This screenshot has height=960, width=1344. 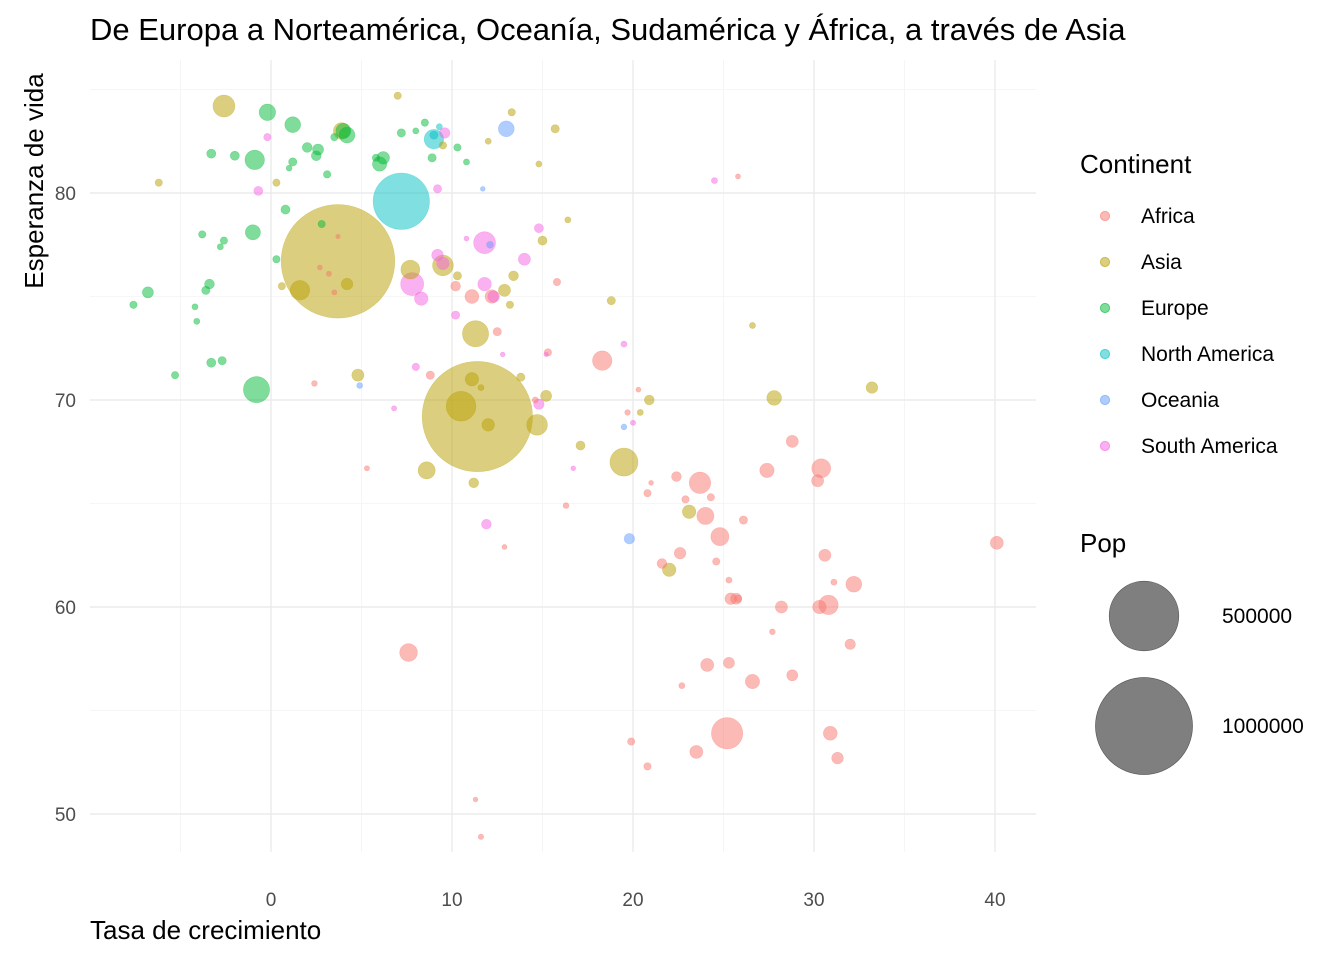 What do you see at coordinates (1175, 308) in the screenshot?
I see `legend-label-europe: Europe` at bounding box center [1175, 308].